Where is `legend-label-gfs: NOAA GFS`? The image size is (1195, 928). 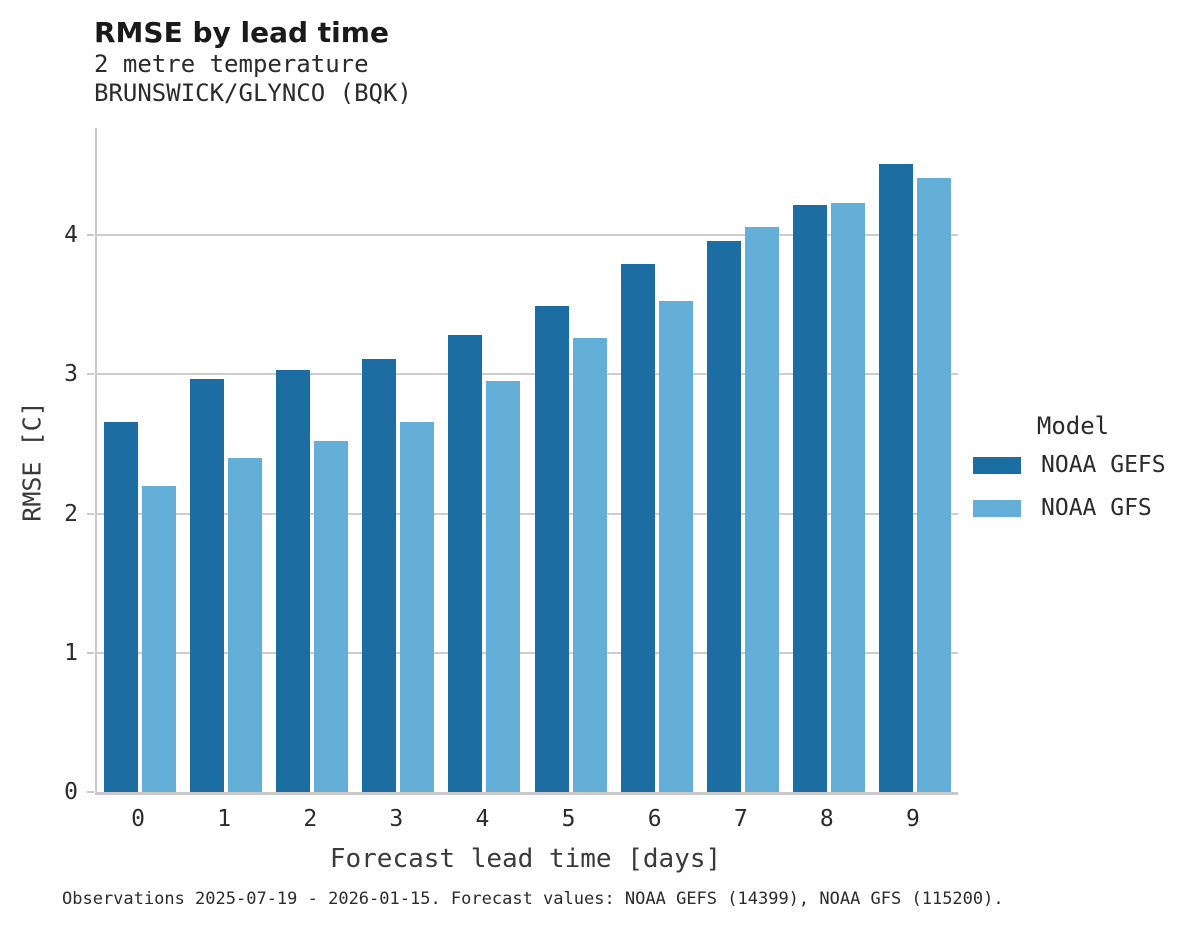
legend-label-gfs: NOAA GFS is located at coordinates (1096, 508).